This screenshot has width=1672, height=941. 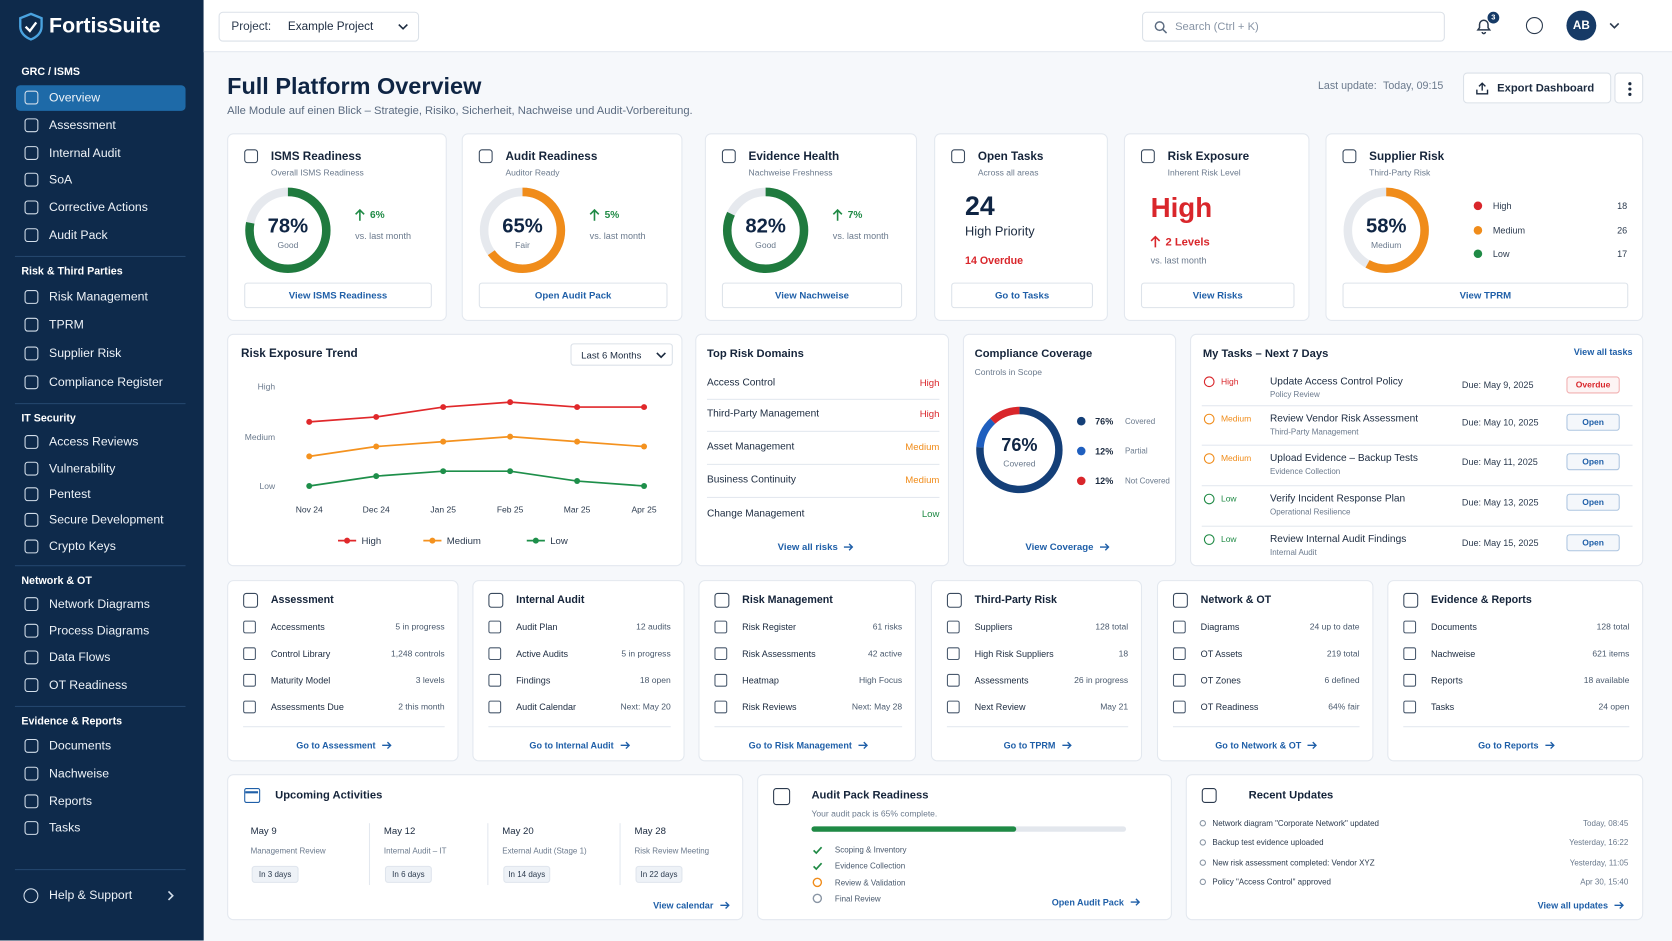 I want to click on nav-item: Crypto Keys, so click(x=101, y=547).